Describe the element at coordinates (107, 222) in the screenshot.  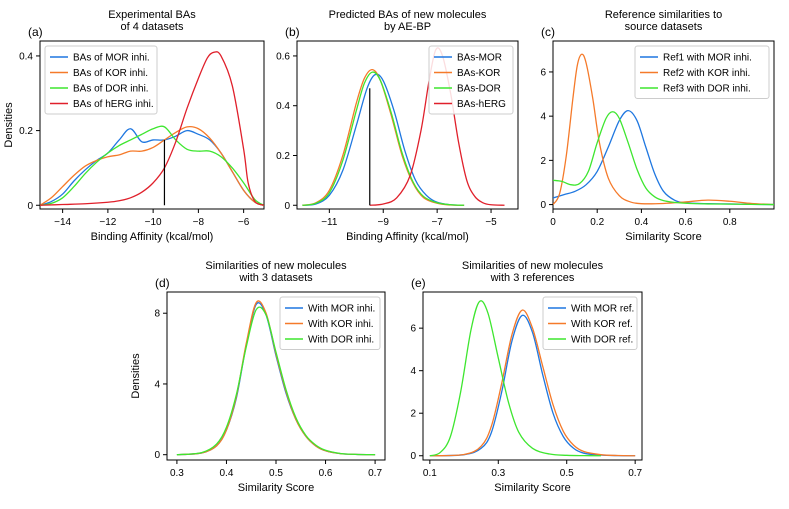
I see `x-tick-label: −12` at that location.